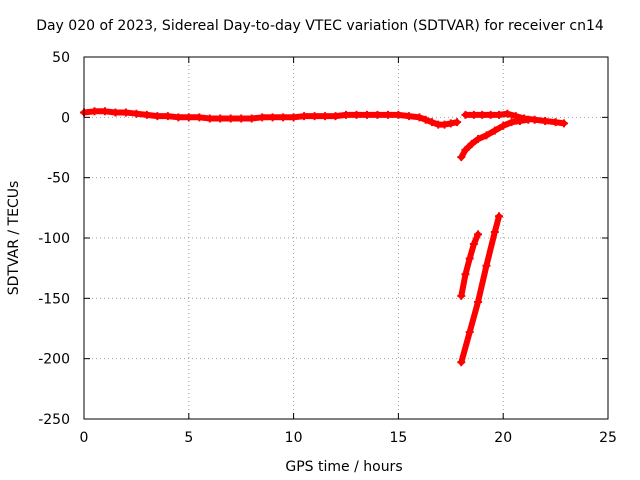 Image resolution: width=640 pixels, height=480 pixels. I want to click on y-tick-label: -100, so click(54, 239).